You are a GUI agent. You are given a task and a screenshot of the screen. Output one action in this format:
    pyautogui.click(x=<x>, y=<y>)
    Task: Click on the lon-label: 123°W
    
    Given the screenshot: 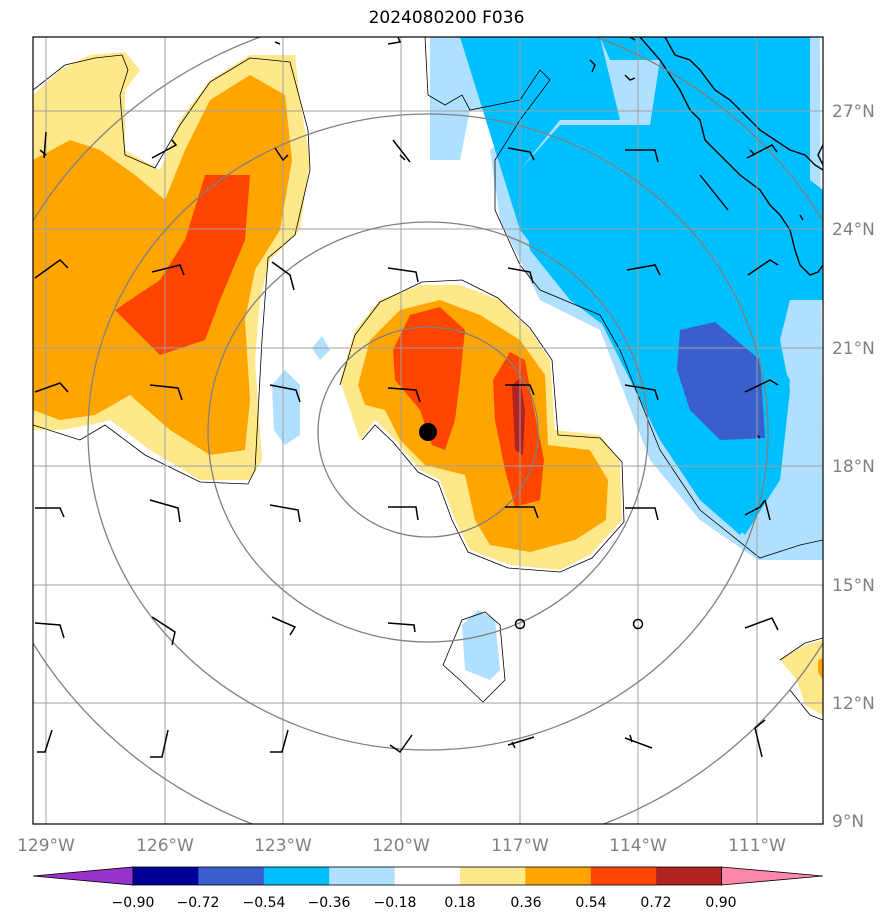 What is the action you would take?
    pyautogui.click(x=283, y=846)
    